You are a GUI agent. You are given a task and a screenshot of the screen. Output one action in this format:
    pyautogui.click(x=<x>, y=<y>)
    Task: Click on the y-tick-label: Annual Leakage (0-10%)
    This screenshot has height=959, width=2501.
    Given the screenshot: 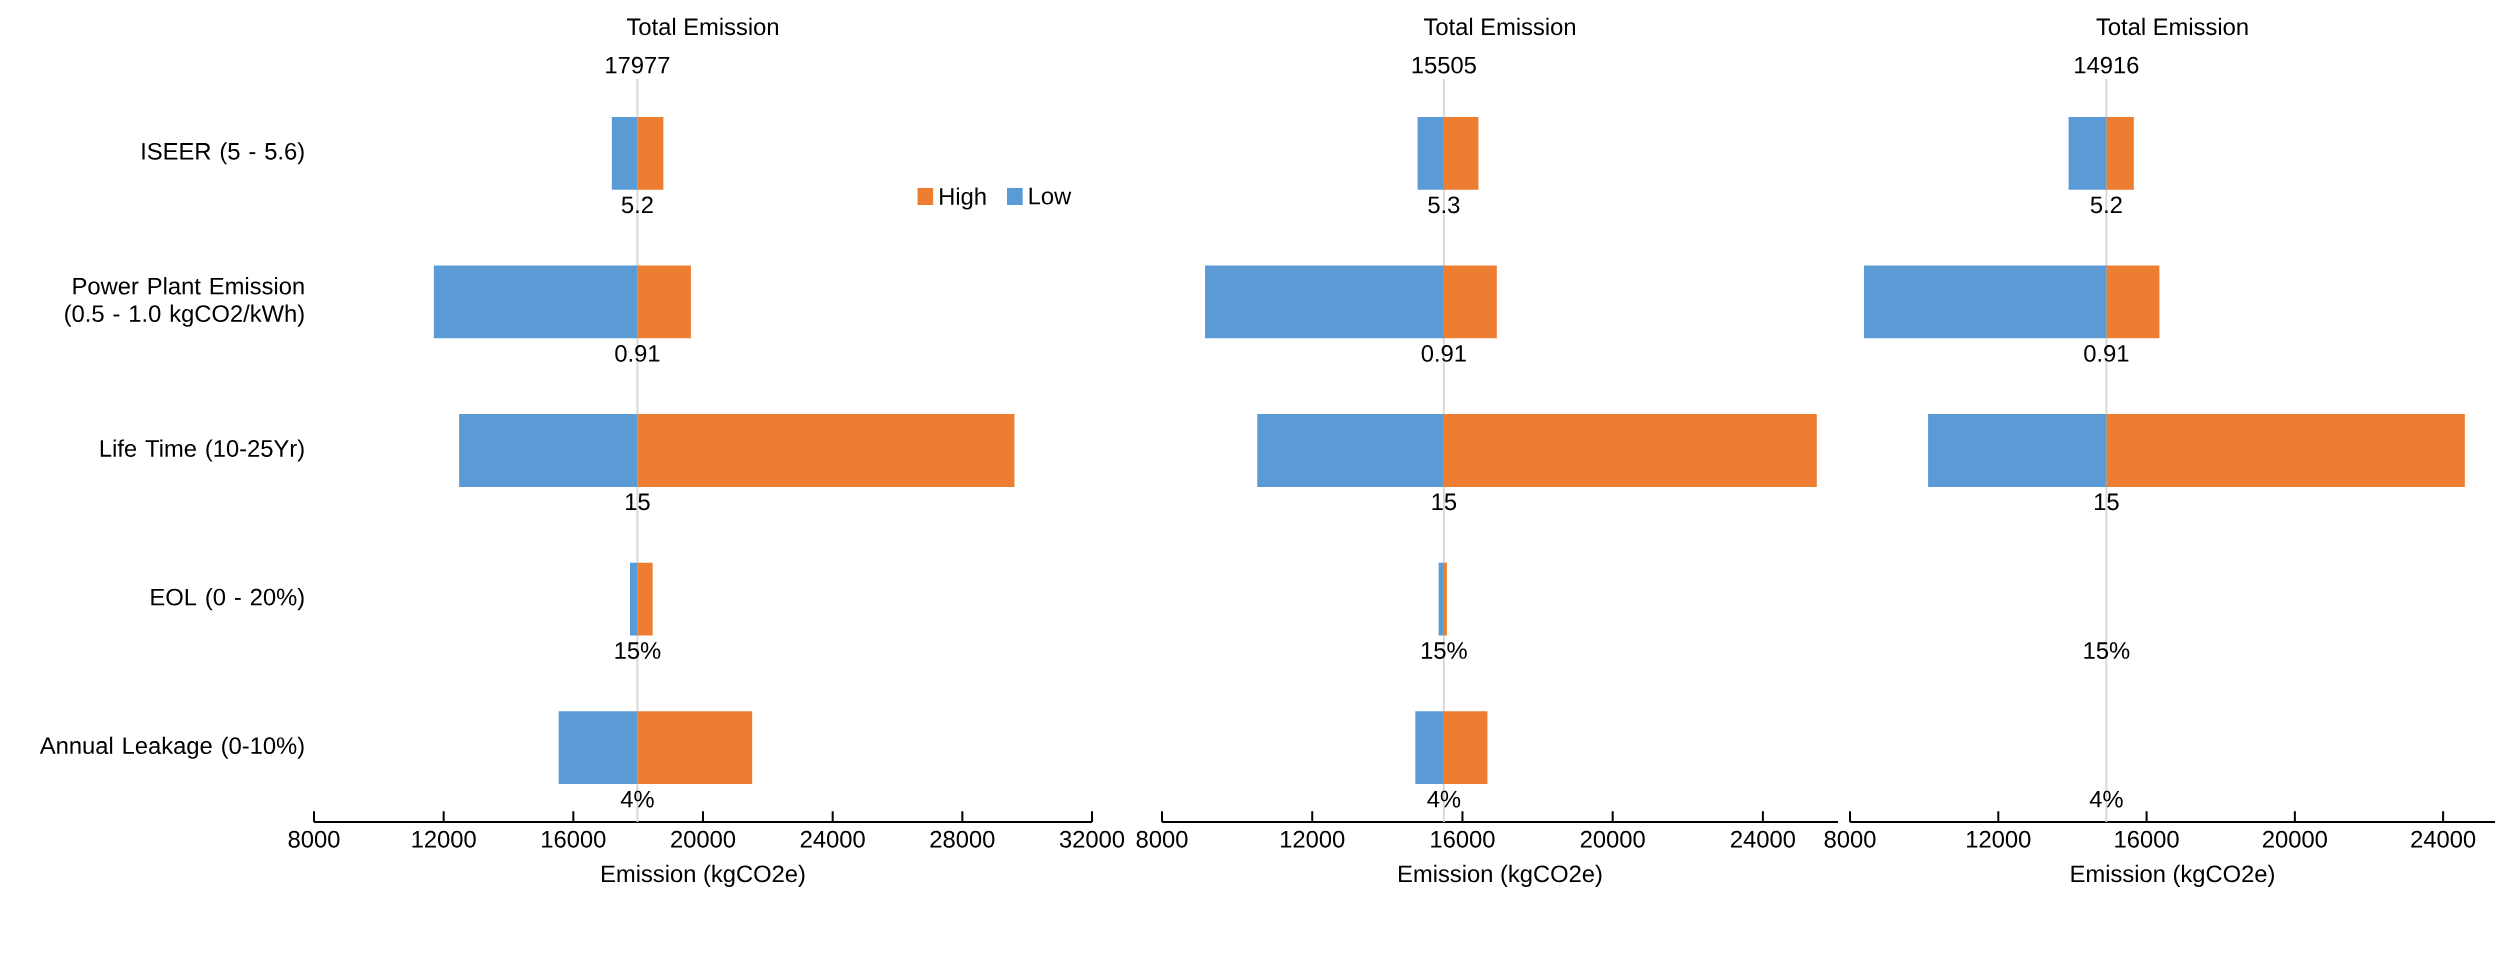 What is the action you would take?
    pyautogui.click(x=171, y=747)
    